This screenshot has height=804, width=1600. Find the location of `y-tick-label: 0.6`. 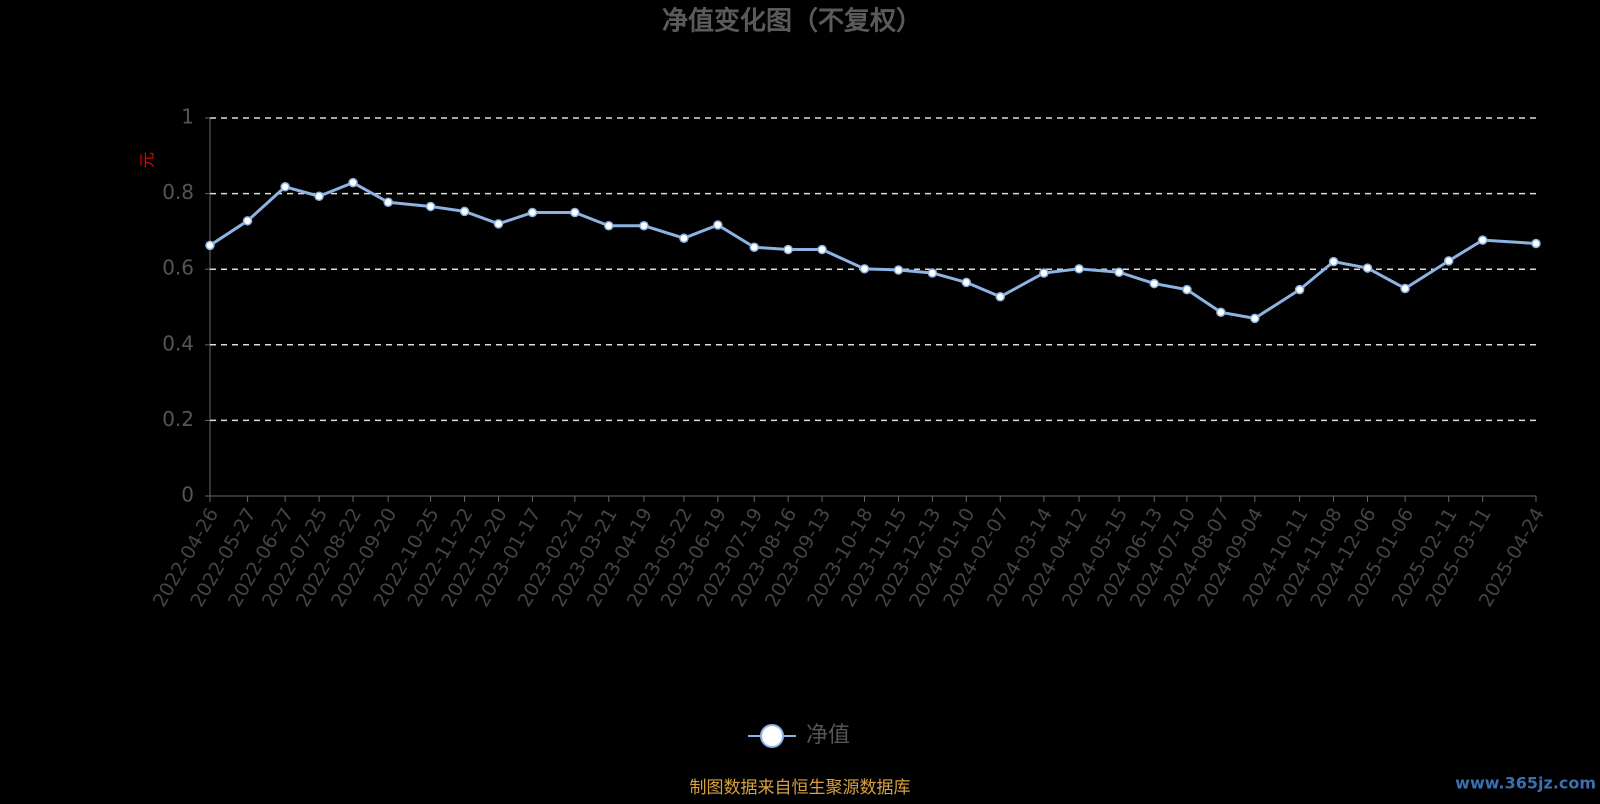

y-tick-label: 0.6 is located at coordinates (178, 268).